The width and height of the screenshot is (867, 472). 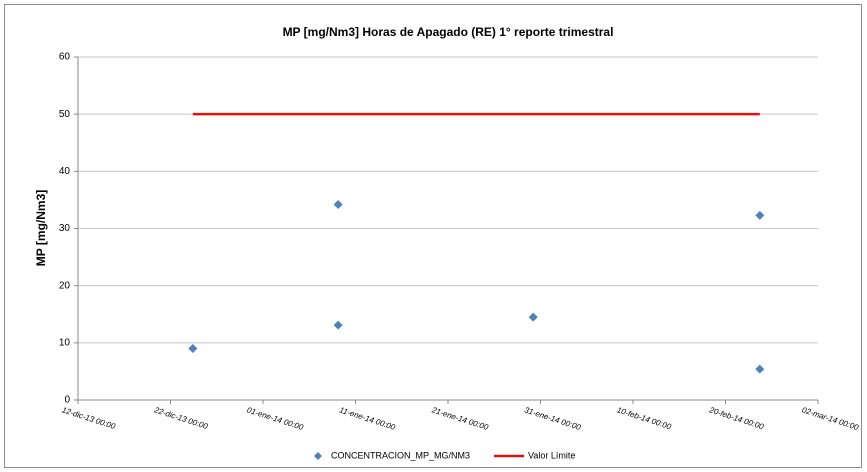 I want to click on y-axis-label: MP [mg/Nm3], so click(x=41, y=228).